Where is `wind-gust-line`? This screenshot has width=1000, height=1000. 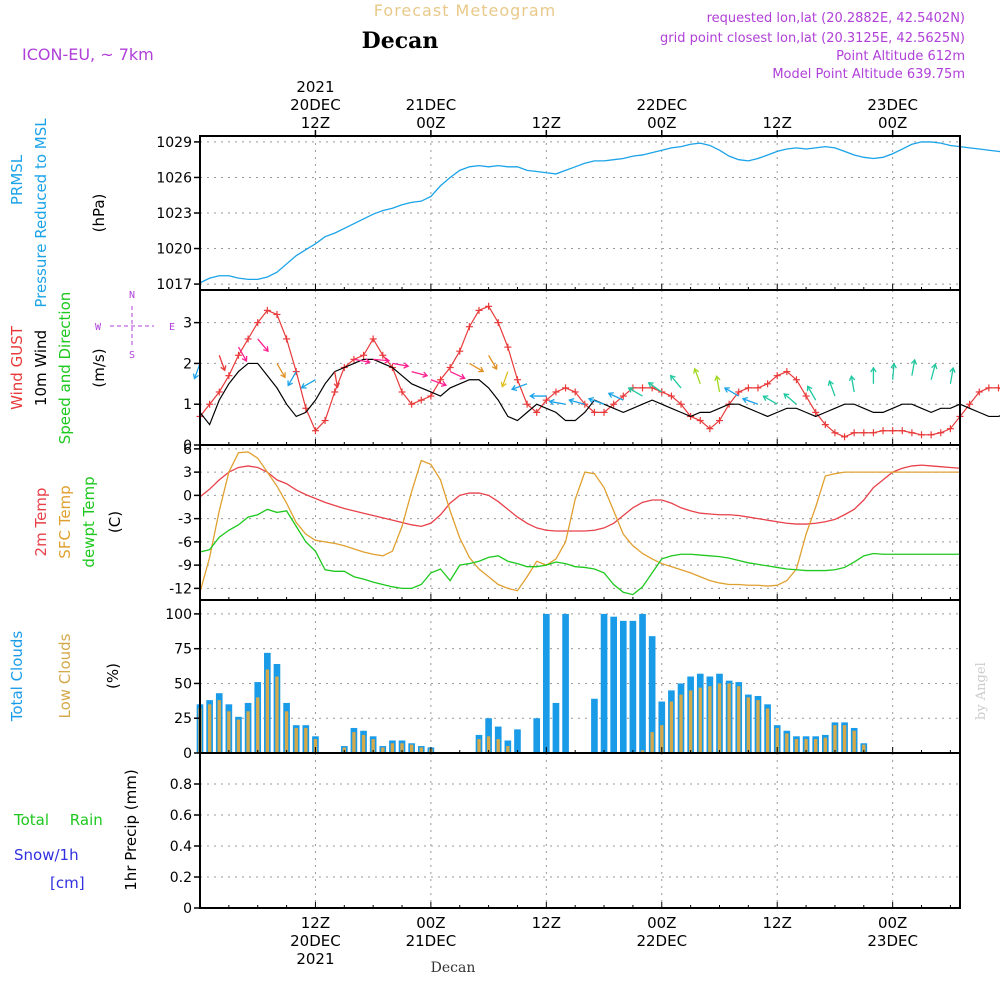 wind-gust-line is located at coordinates (599, 371).